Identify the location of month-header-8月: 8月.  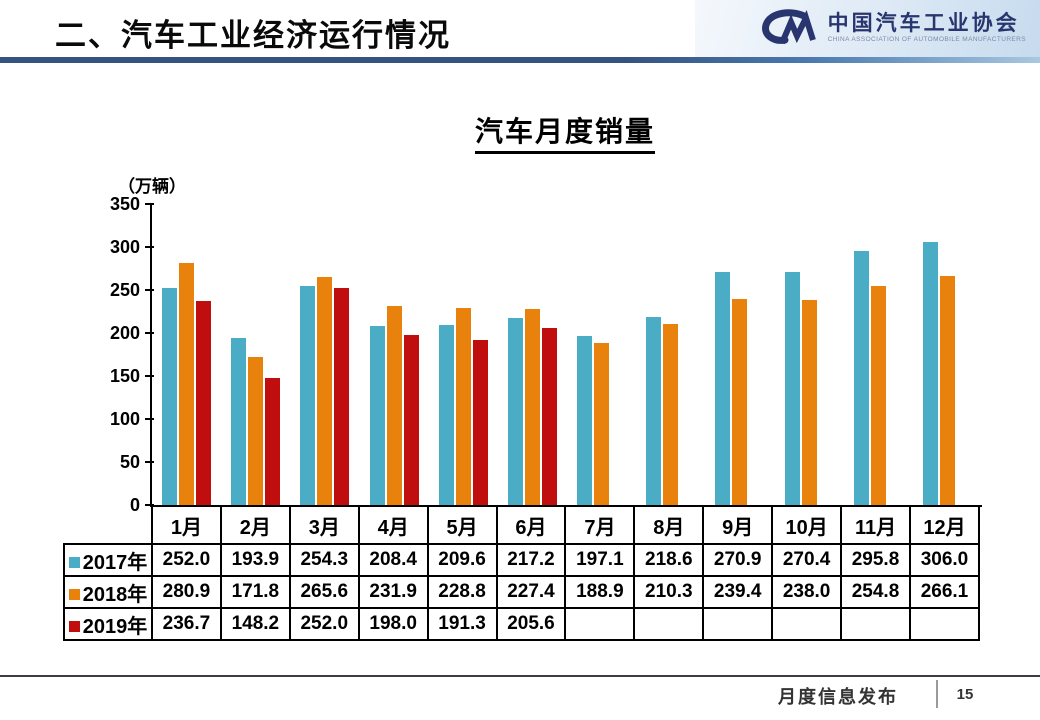
(669, 525).